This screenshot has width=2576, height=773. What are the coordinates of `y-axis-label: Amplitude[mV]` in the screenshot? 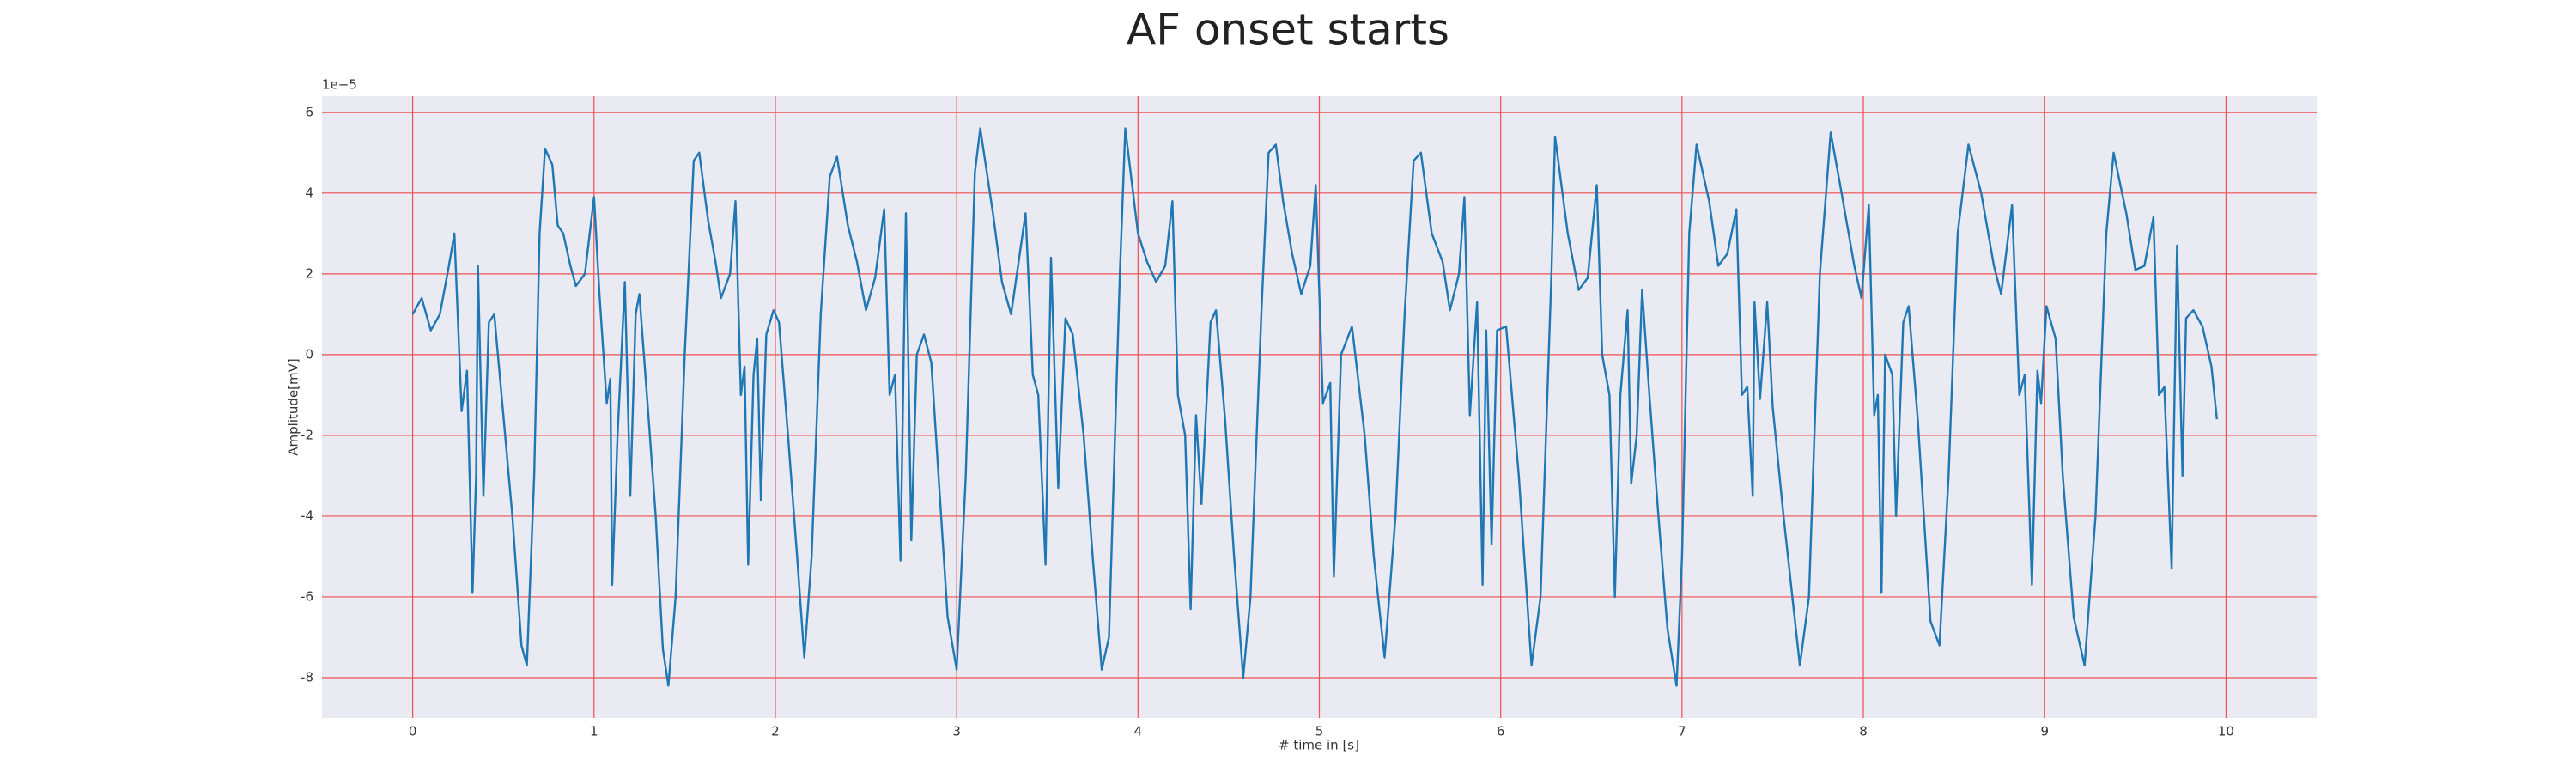 It's located at (293, 406).